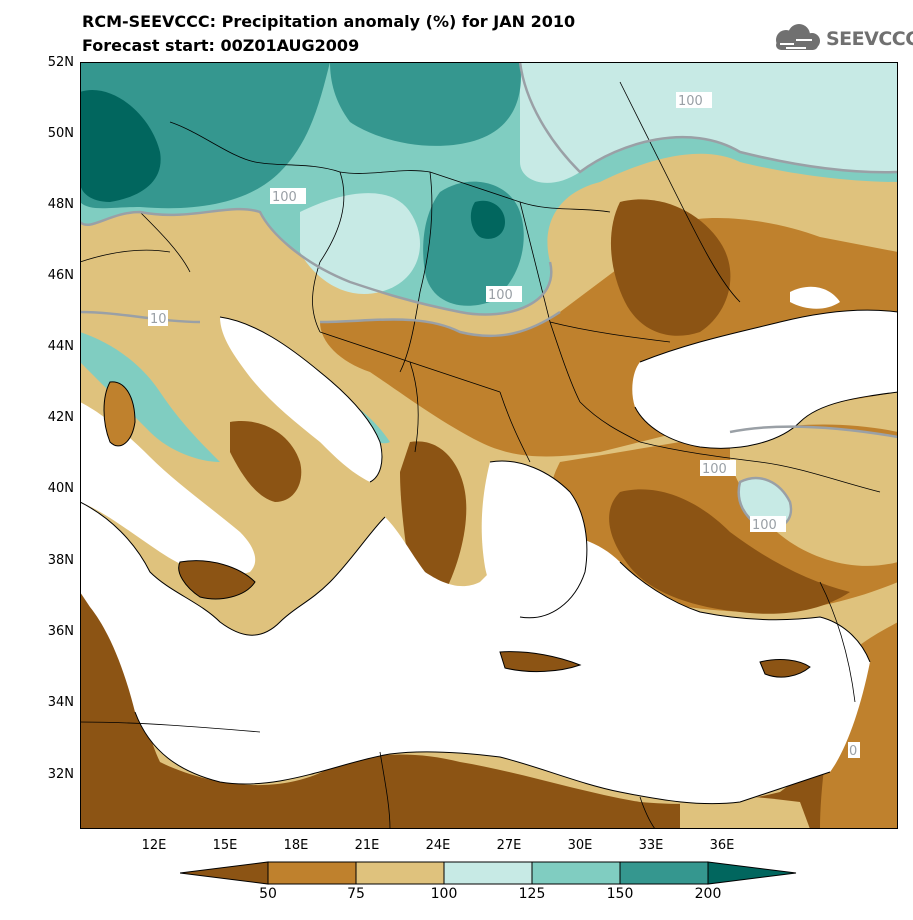  What do you see at coordinates (651, 845) in the screenshot?
I see `lon-label: 33E` at bounding box center [651, 845].